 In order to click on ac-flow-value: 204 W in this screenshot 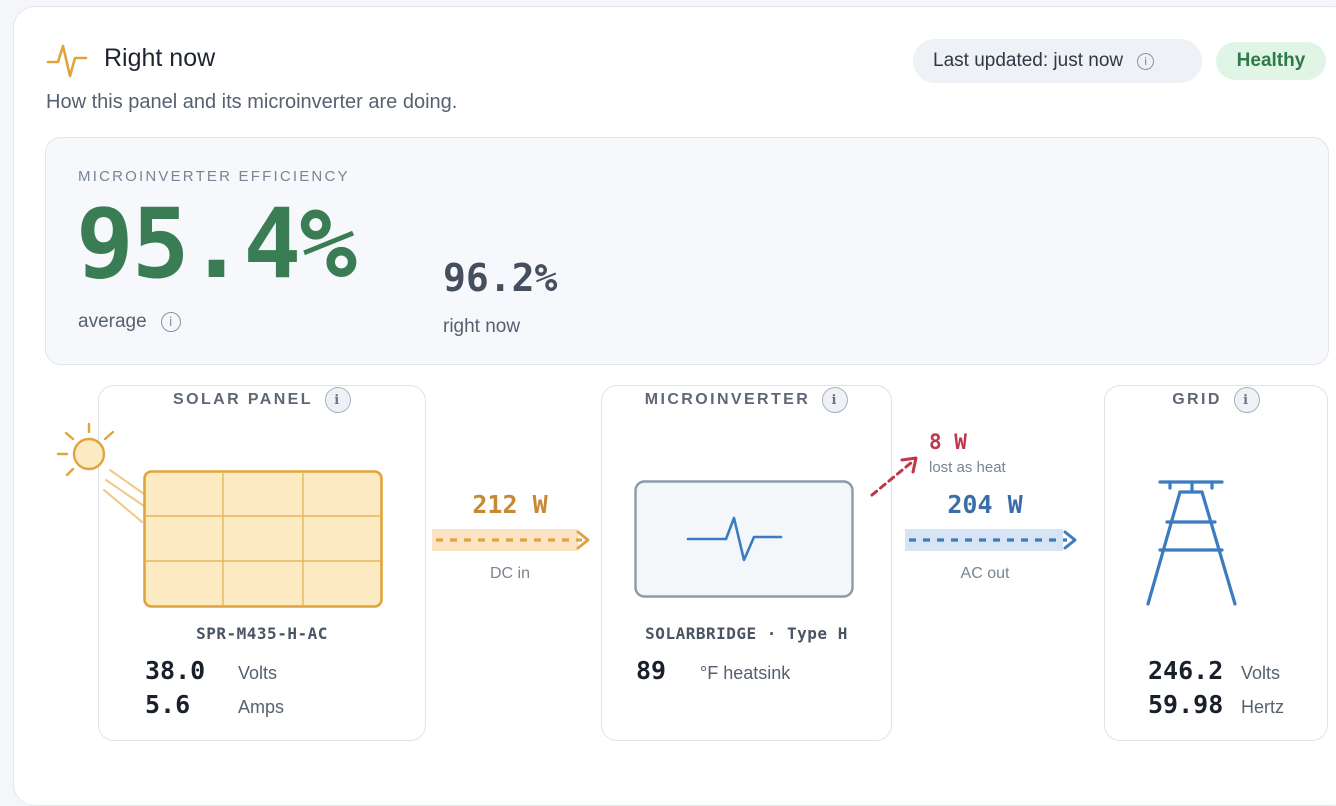, I will do `click(985, 504)`.